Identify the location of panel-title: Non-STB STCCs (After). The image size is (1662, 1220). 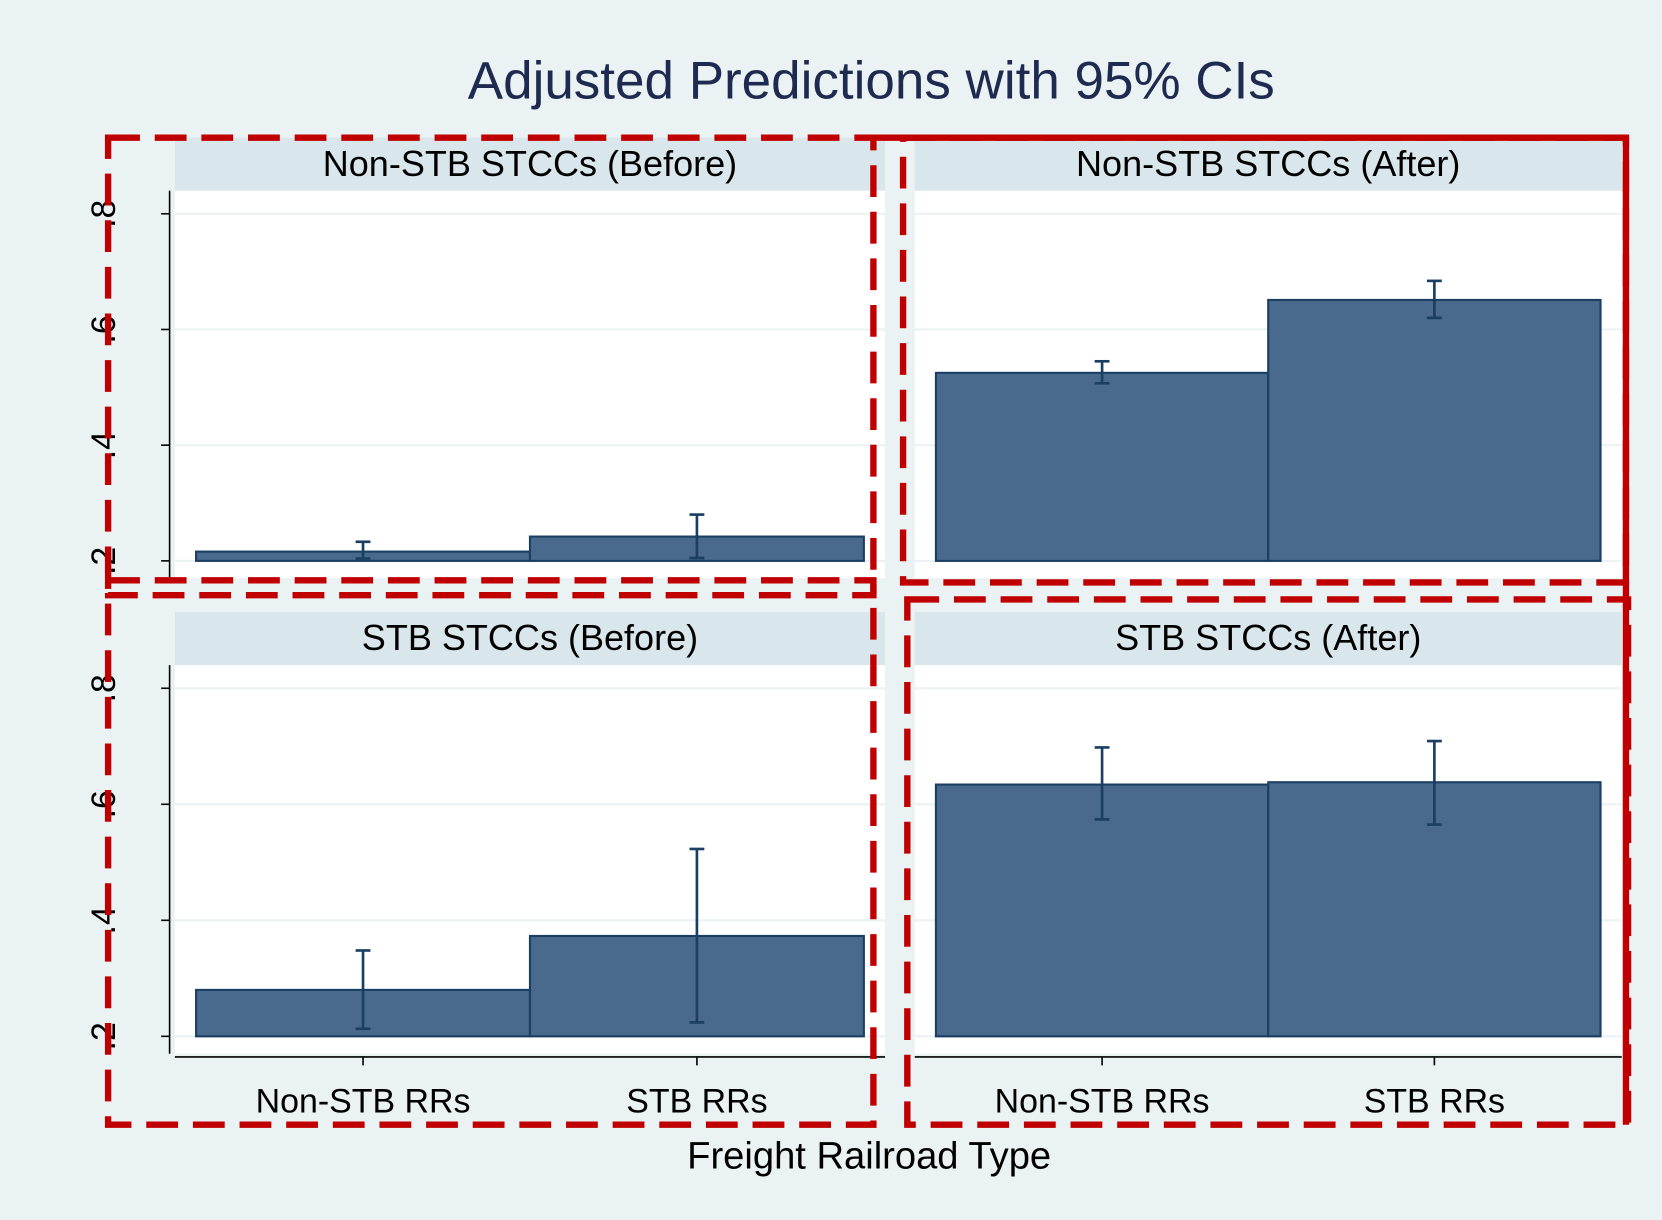
(1268, 163).